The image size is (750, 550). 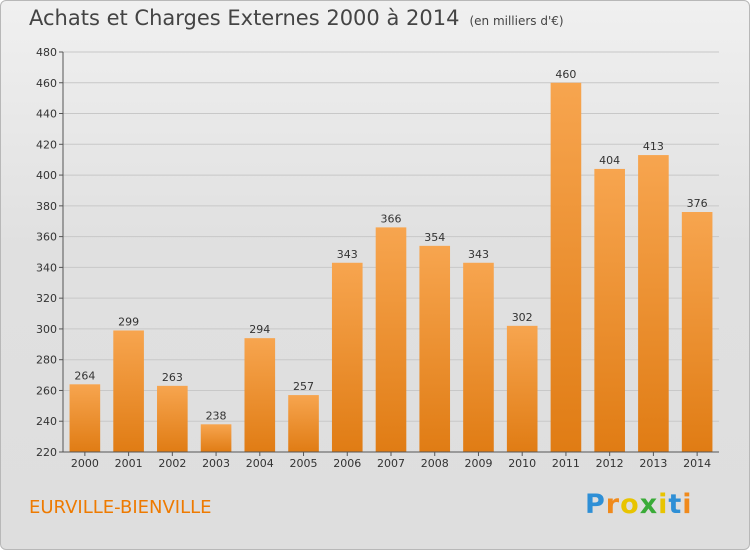 What do you see at coordinates (46, 298) in the screenshot?
I see `y-tick-label: 320` at bounding box center [46, 298].